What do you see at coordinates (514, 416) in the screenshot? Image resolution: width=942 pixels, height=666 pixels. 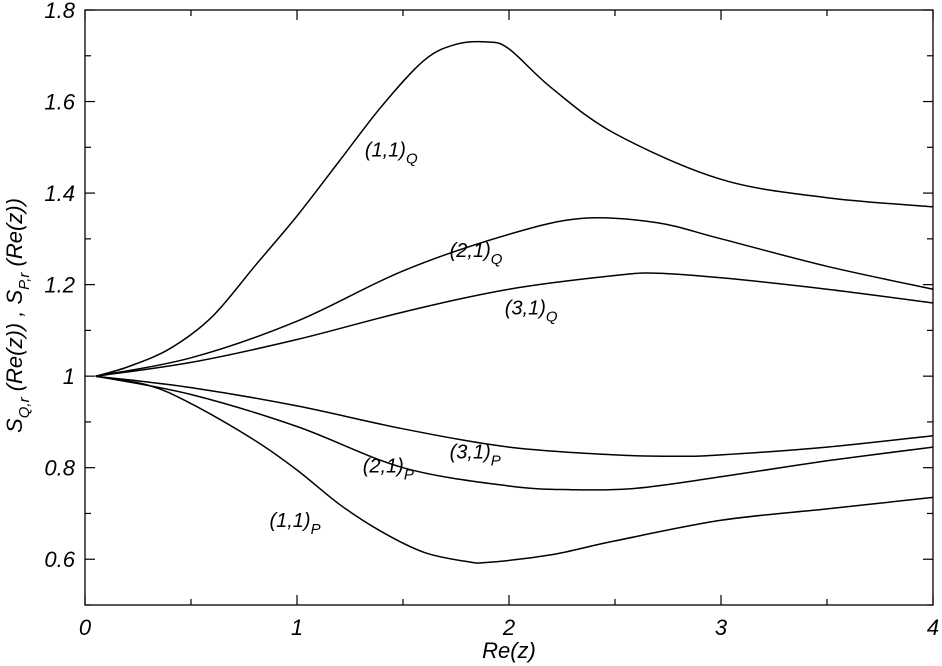 I see `series-line-3-1-P` at bounding box center [514, 416].